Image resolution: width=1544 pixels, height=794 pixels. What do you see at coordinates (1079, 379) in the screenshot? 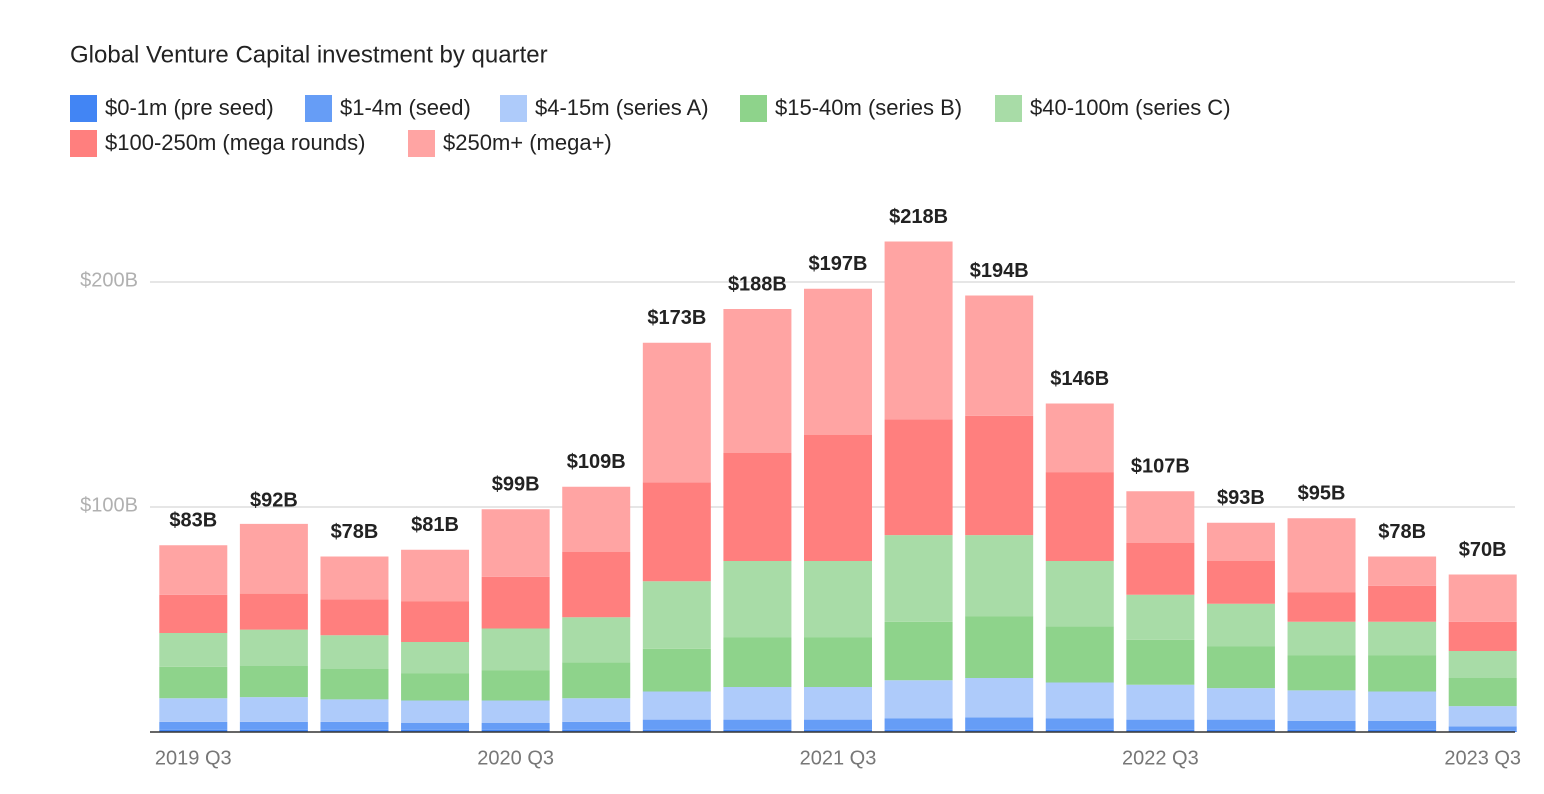
I see `total-label: $146B` at bounding box center [1079, 379].